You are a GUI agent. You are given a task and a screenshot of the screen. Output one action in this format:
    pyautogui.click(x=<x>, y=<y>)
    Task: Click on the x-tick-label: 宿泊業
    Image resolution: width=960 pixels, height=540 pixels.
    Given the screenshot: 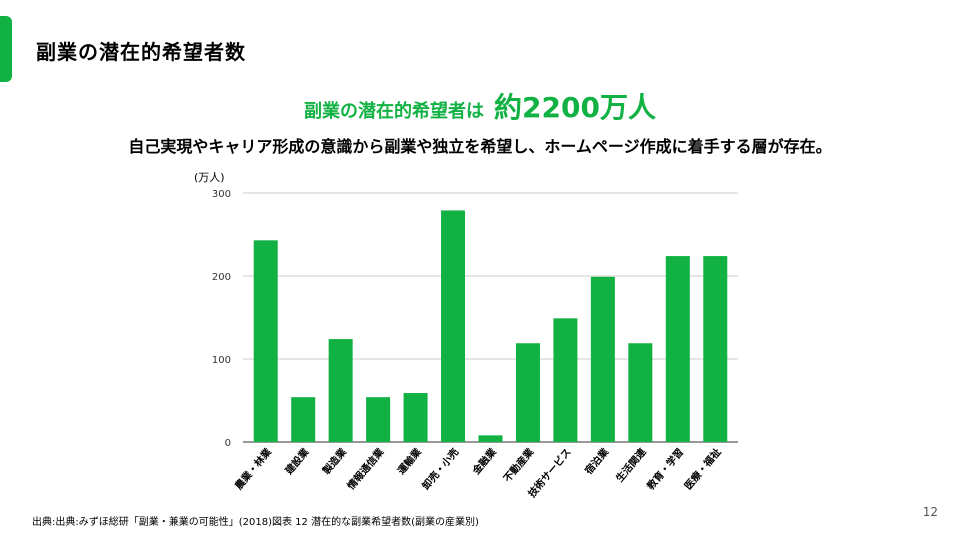 What is the action you would take?
    pyautogui.click(x=597, y=461)
    